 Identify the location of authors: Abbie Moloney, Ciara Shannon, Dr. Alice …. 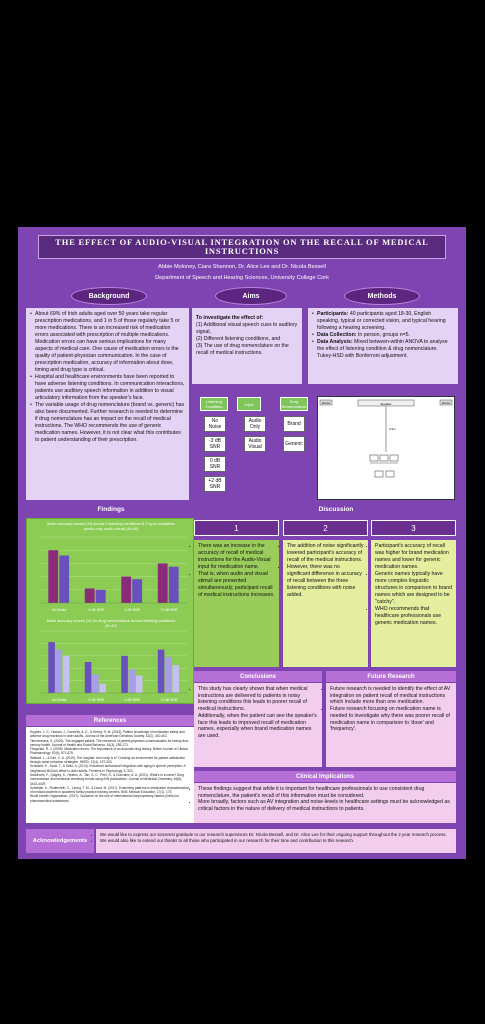
(242, 267).